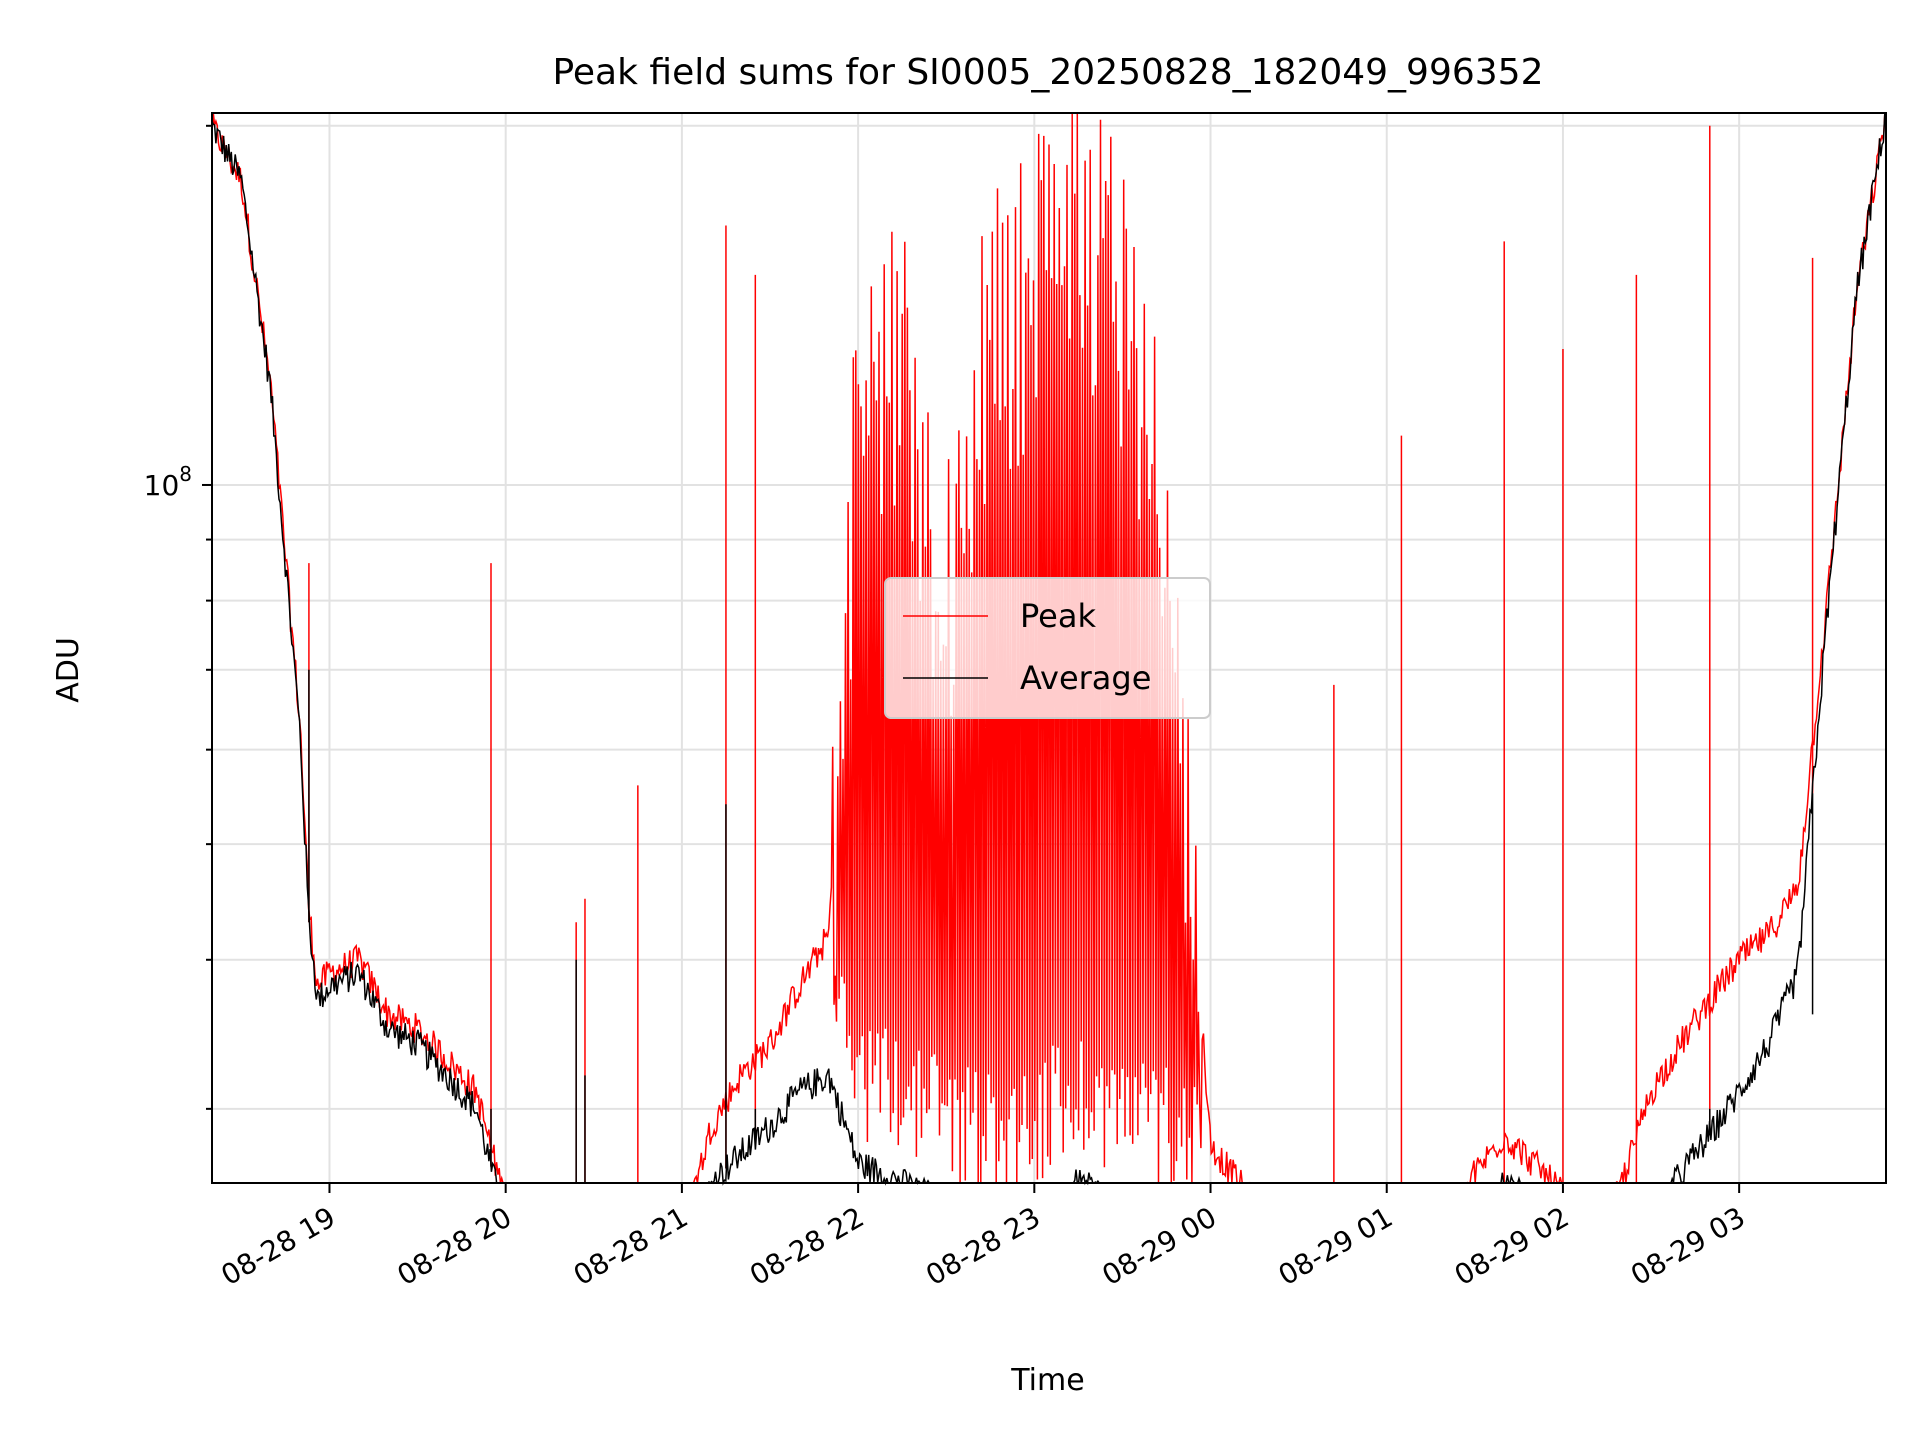 Image resolution: width=1920 pixels, height=1440 pixels. I want to click on legend-label-peak: Peak, so click(1058, 616).